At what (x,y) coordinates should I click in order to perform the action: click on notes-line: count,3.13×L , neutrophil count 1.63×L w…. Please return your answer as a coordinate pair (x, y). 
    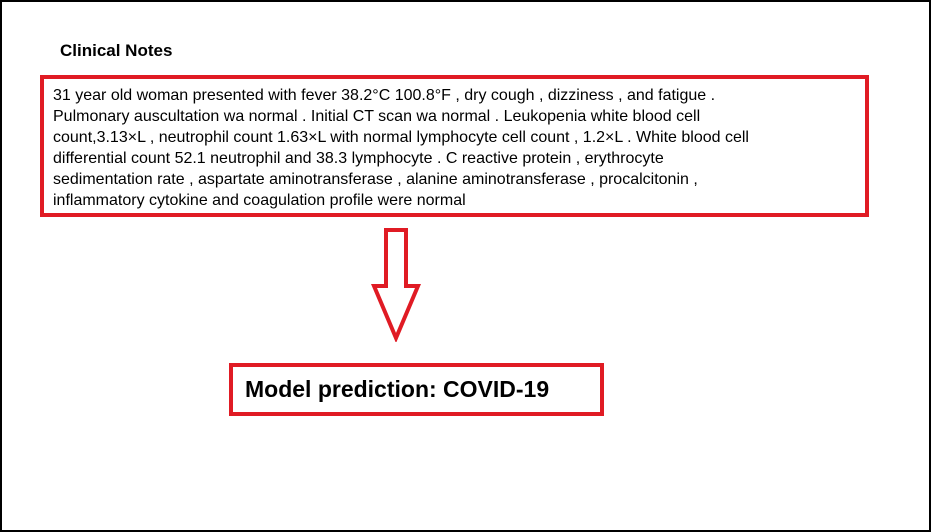
    Looking at the image, I should click on (401, 137).